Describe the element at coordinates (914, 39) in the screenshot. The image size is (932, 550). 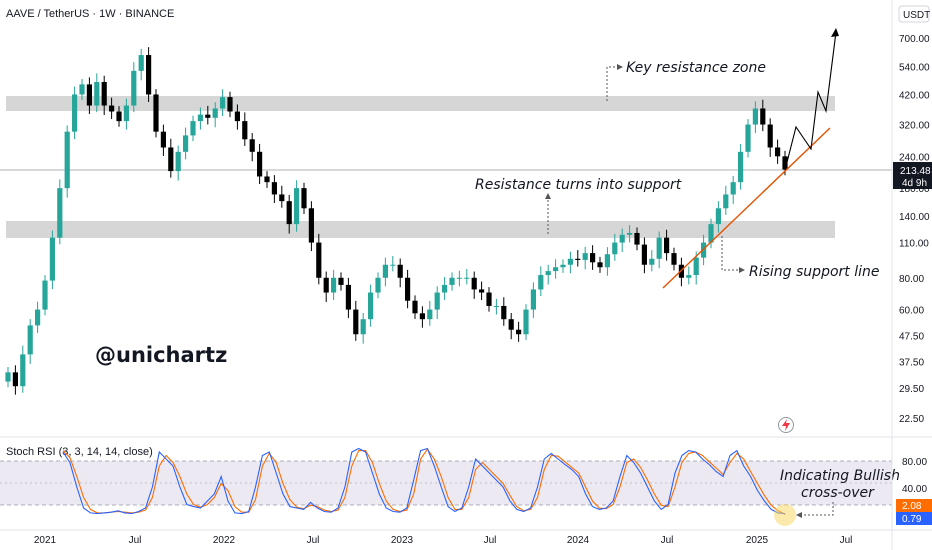
I see `price-tick-label: 700.00` at that location.